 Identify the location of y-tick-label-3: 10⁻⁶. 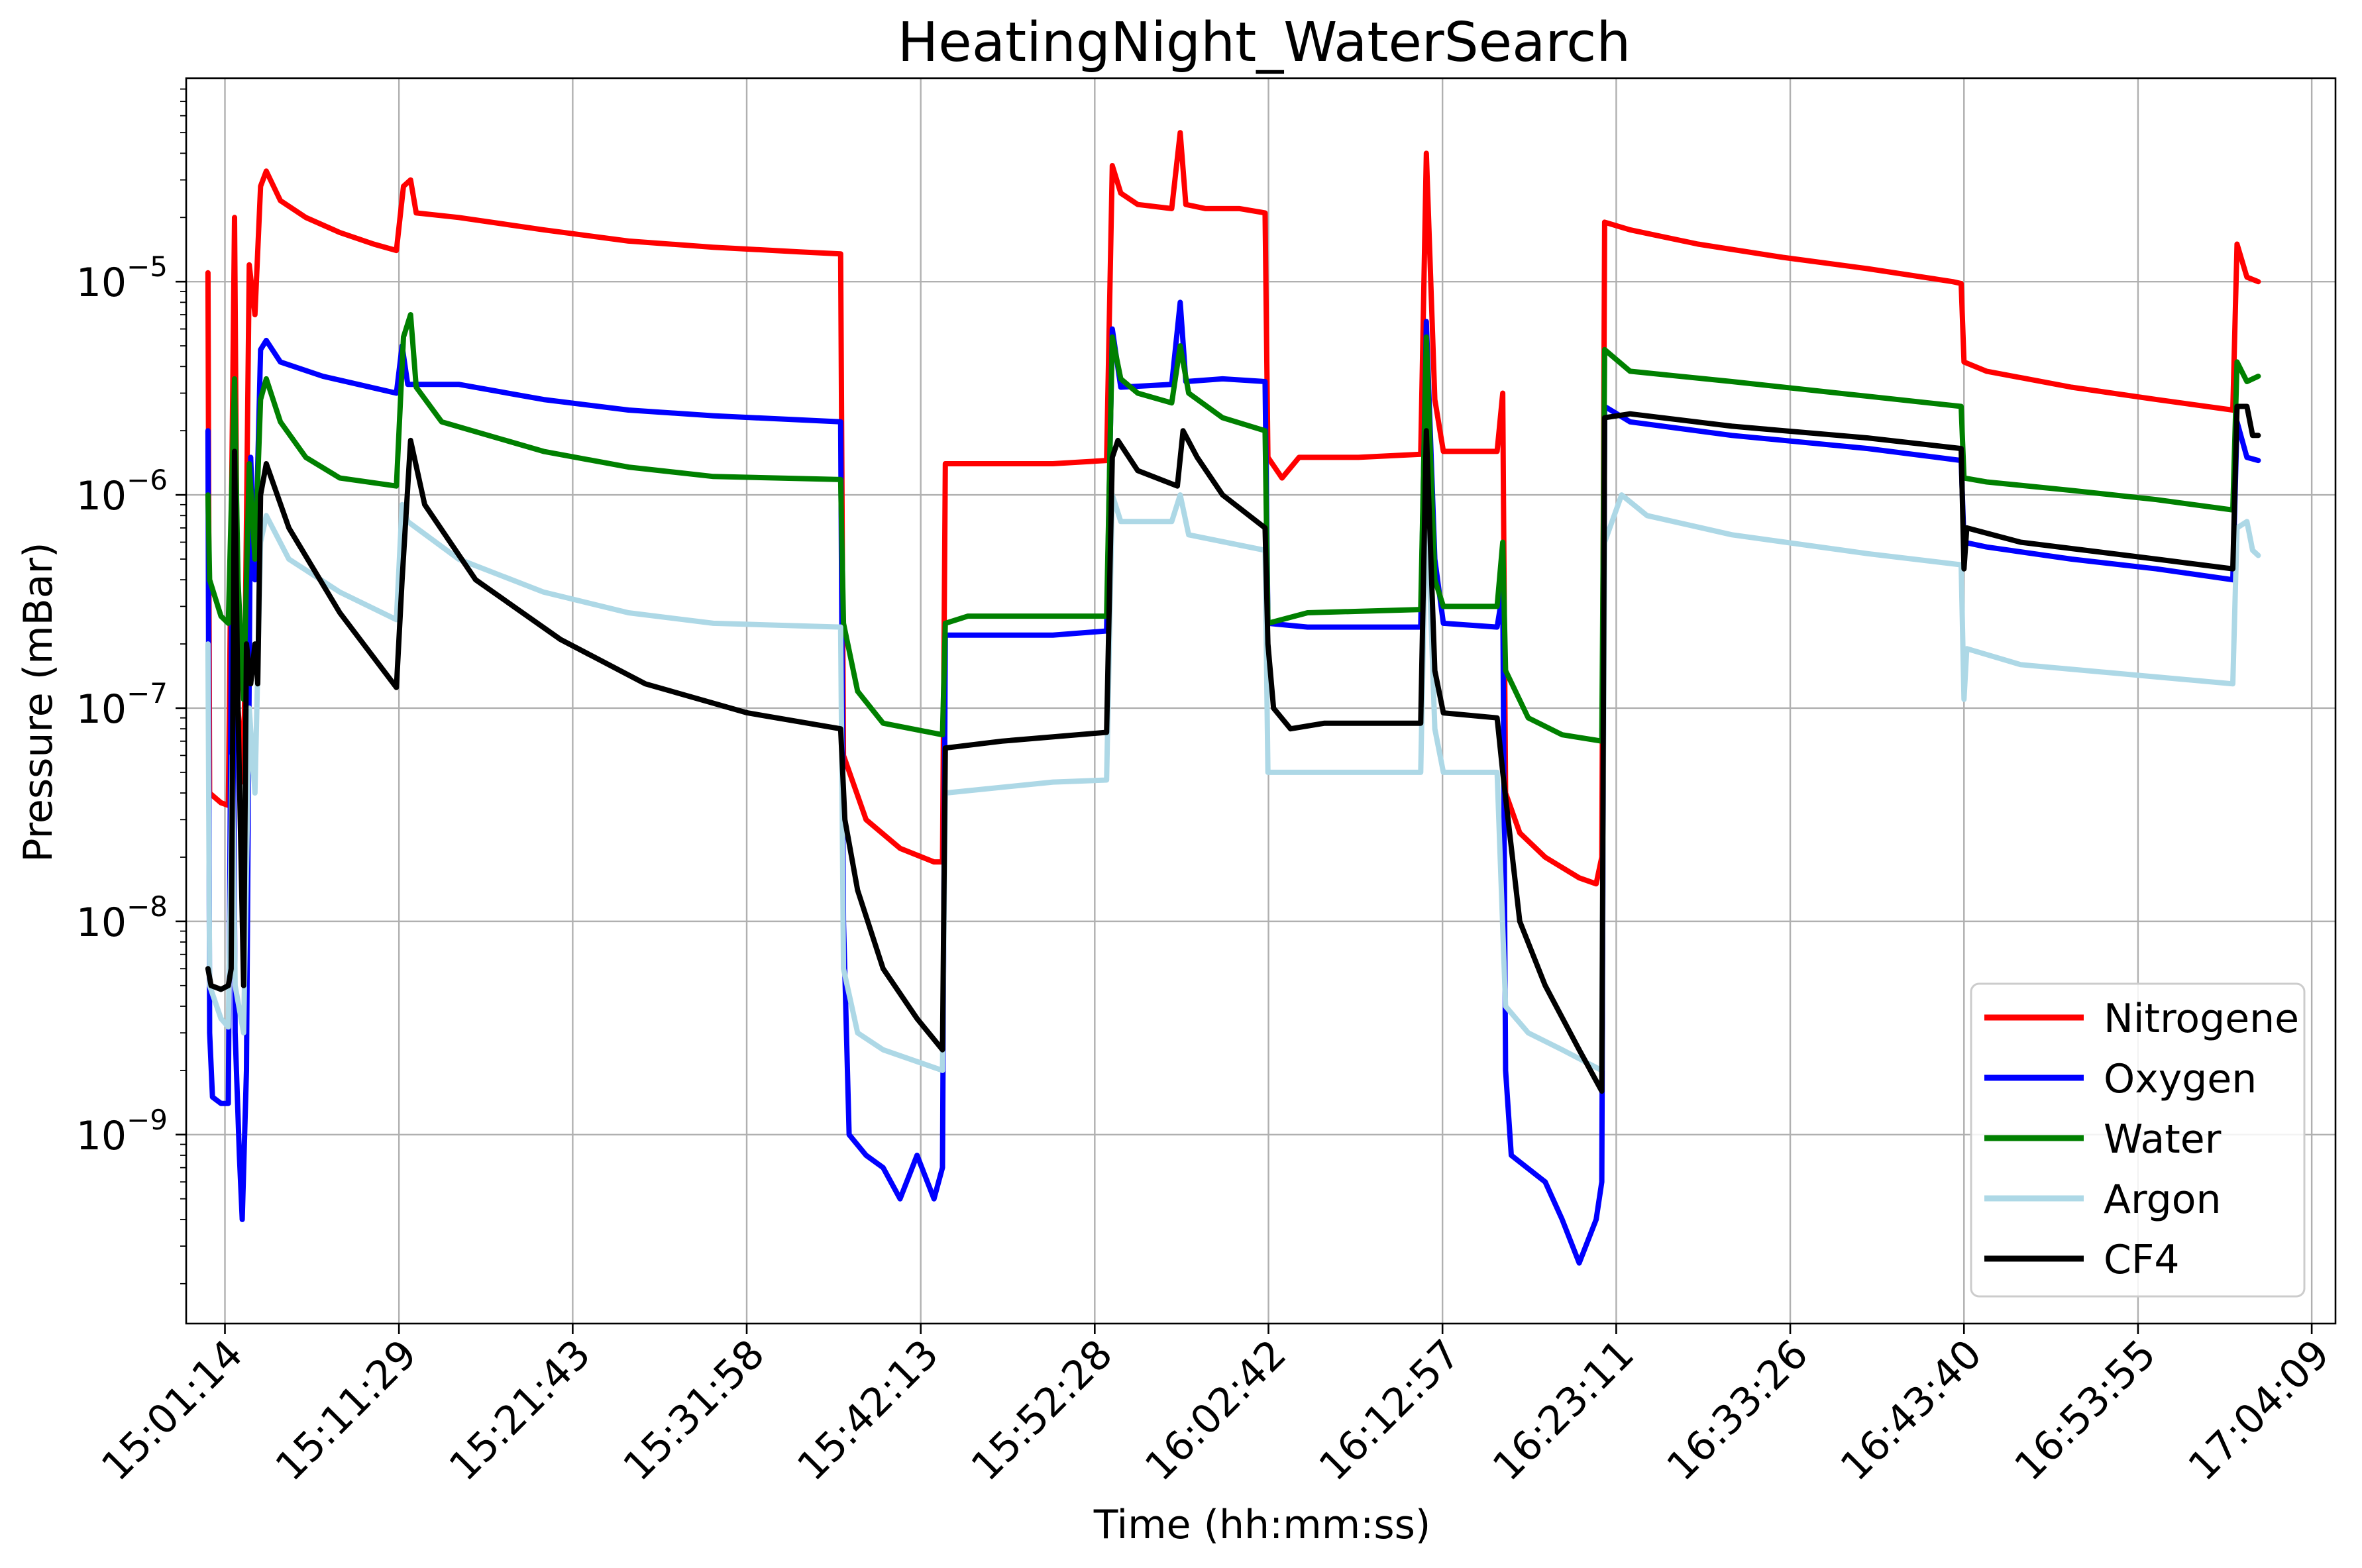
(122, 491).